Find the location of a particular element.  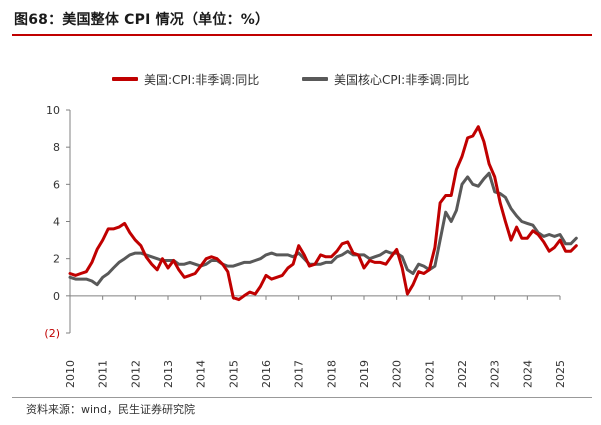

y-tick-label: 6 is located at coordinates (56, 184).